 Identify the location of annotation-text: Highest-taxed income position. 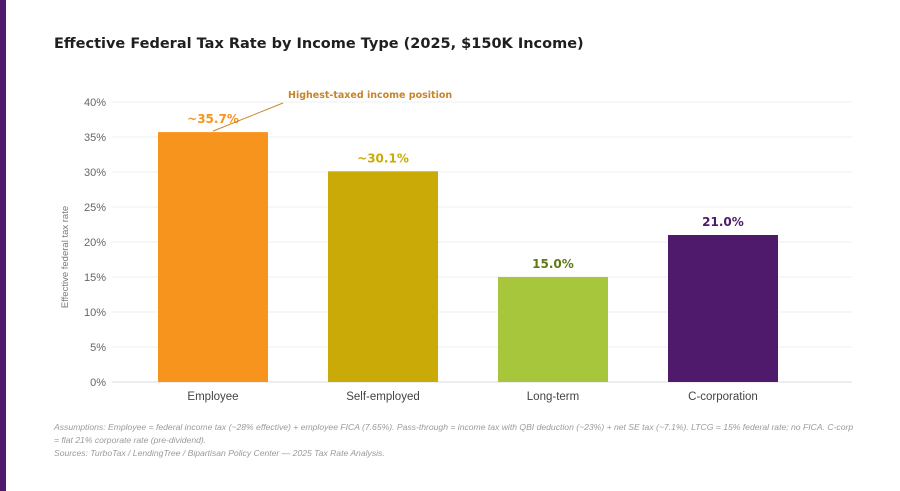
(370, 95).